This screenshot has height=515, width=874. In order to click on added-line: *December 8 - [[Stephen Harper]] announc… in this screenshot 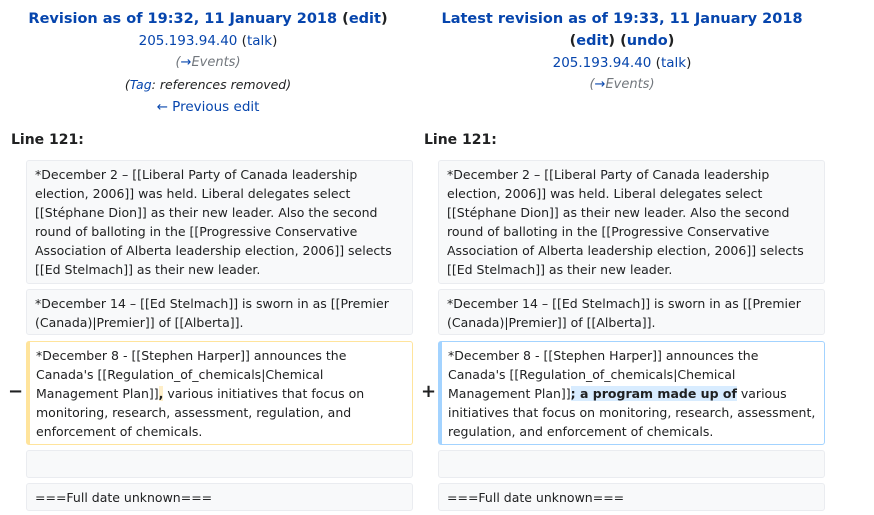, I will do `click(631, 393)`.